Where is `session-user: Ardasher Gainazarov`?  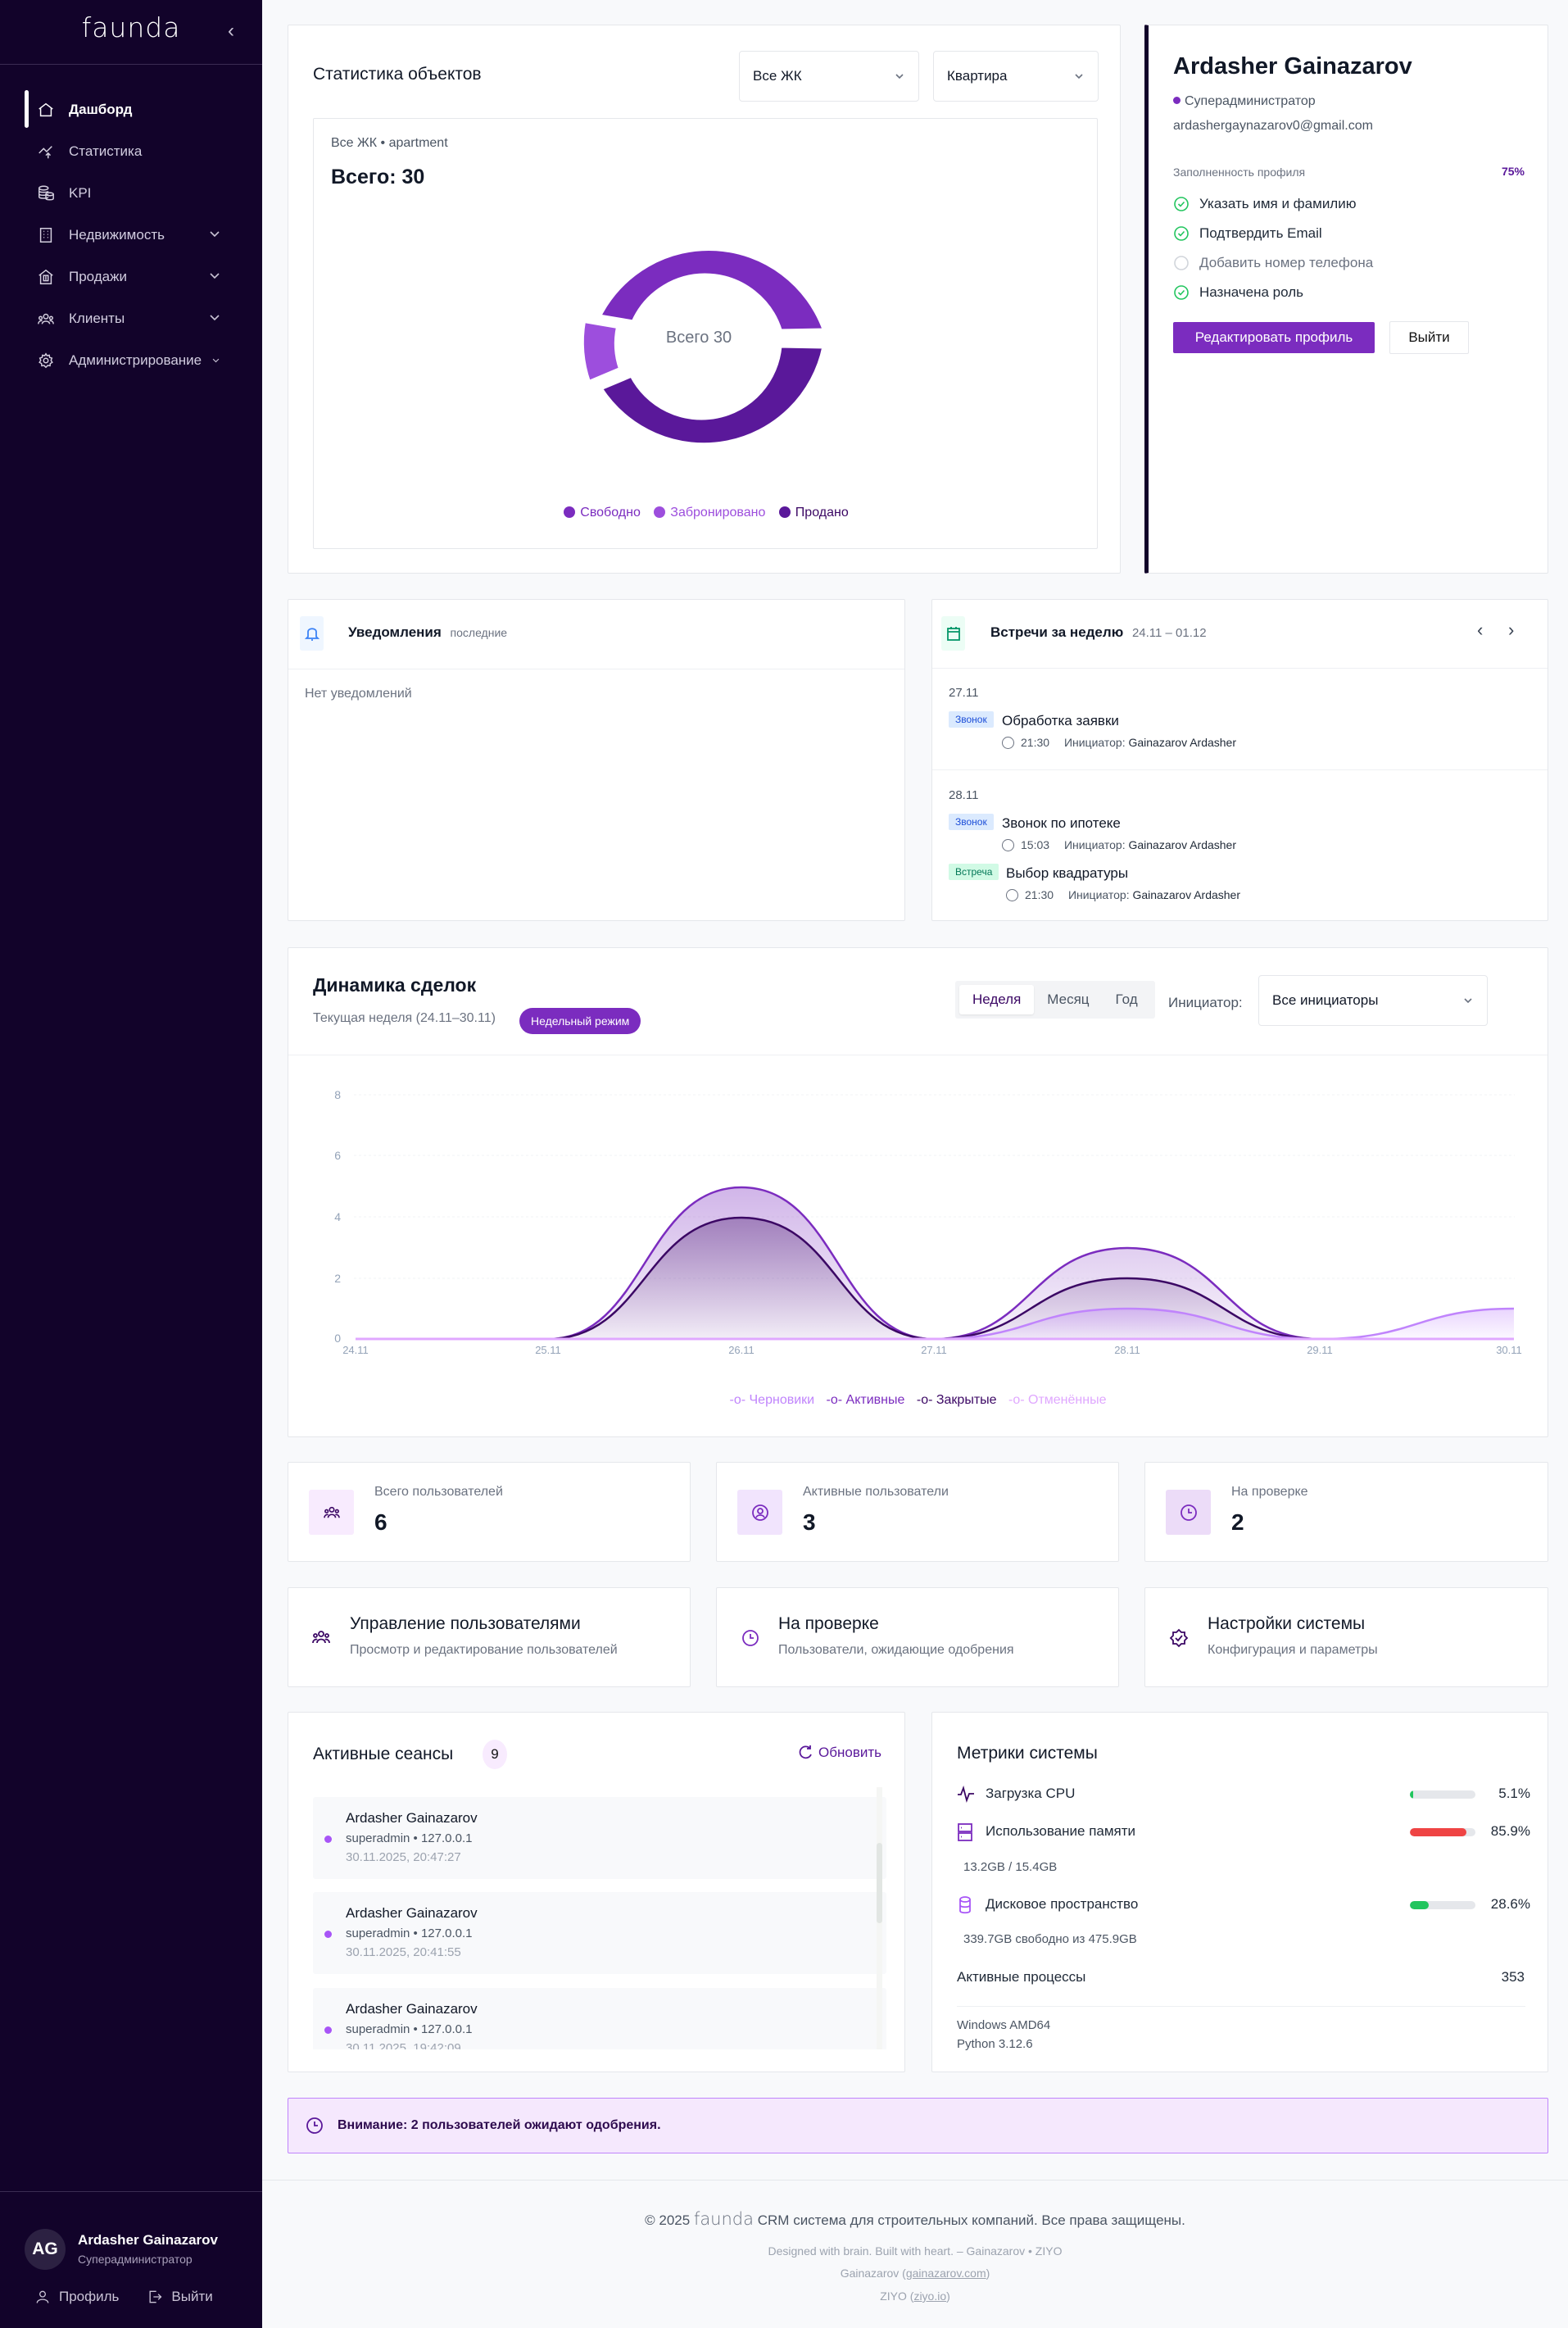 session-user: Ardasher Gainazarov is located at coordinates (412, 1913).